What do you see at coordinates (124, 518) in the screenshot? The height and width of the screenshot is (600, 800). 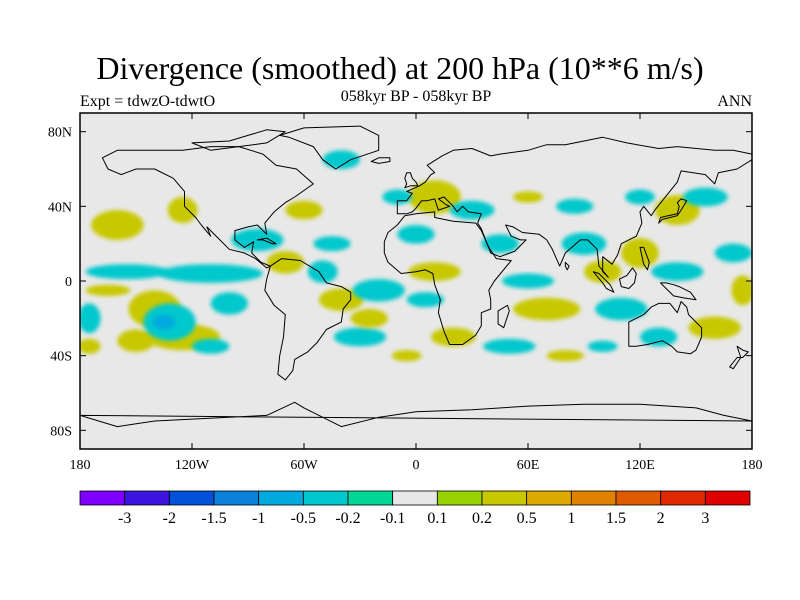 I see `colorbar-label: -3` at bounding box center [124, 518].